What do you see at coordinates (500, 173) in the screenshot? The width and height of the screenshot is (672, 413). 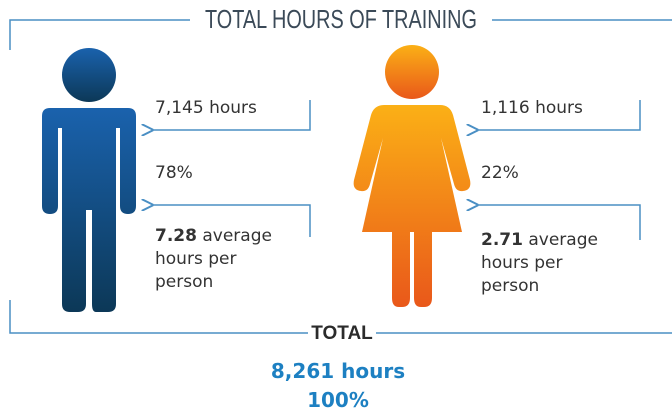 I see `share: 22%` at bounding box center [500, 173].